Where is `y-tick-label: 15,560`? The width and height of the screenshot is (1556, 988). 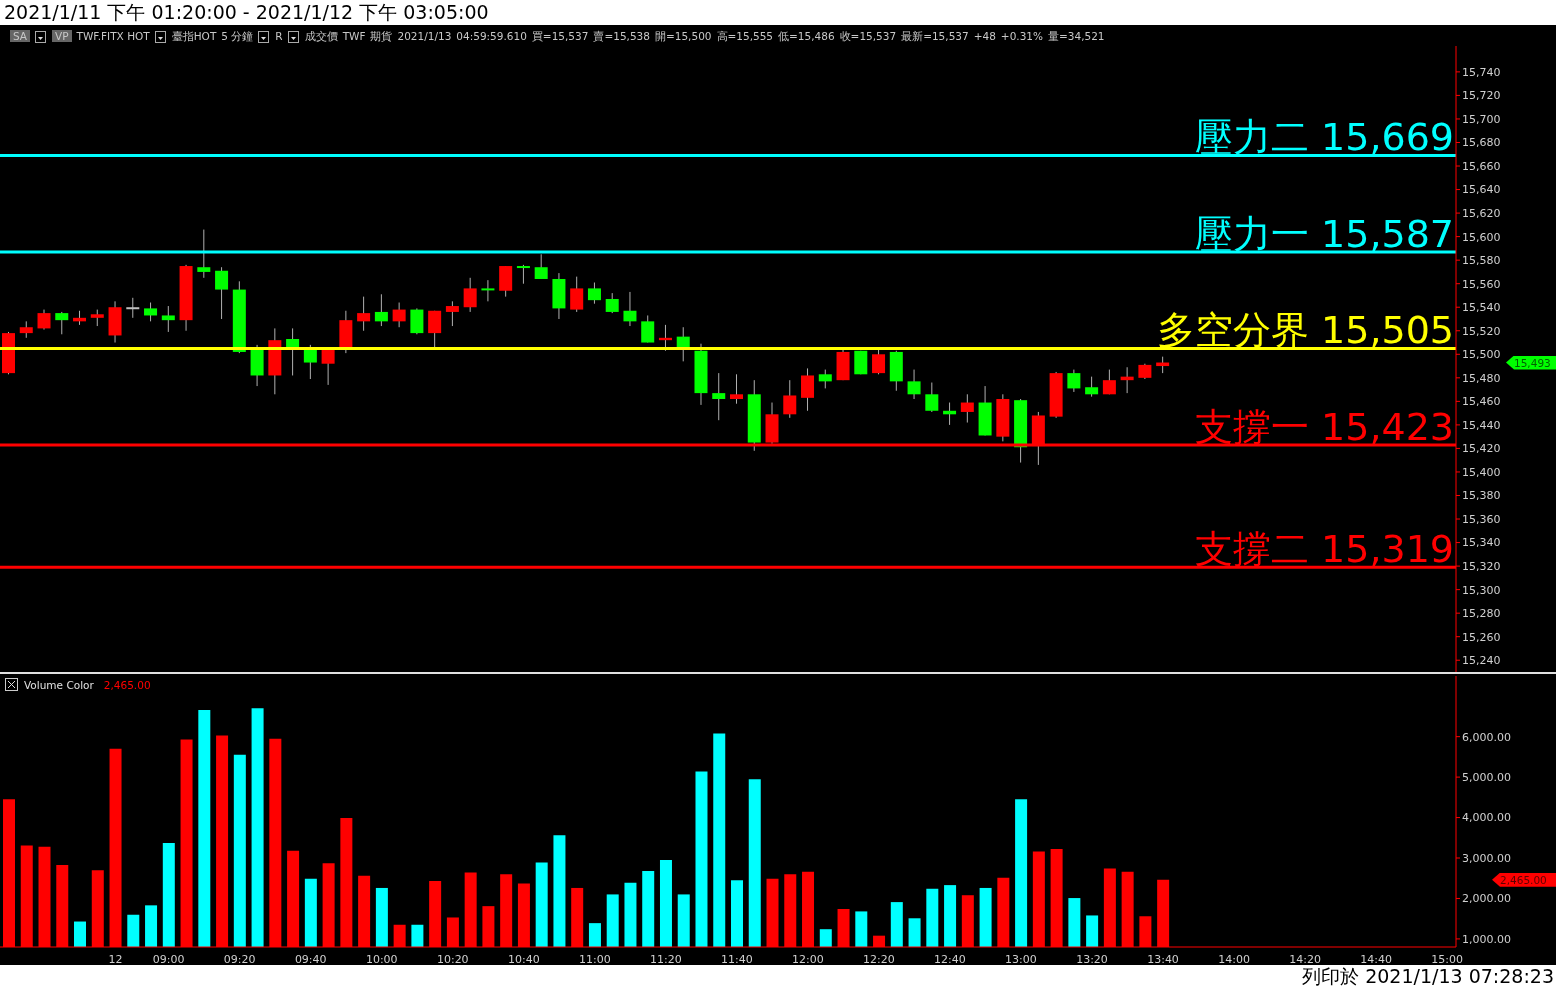
y-tick-label: 15,560 is located at coordinates (1481, 284).